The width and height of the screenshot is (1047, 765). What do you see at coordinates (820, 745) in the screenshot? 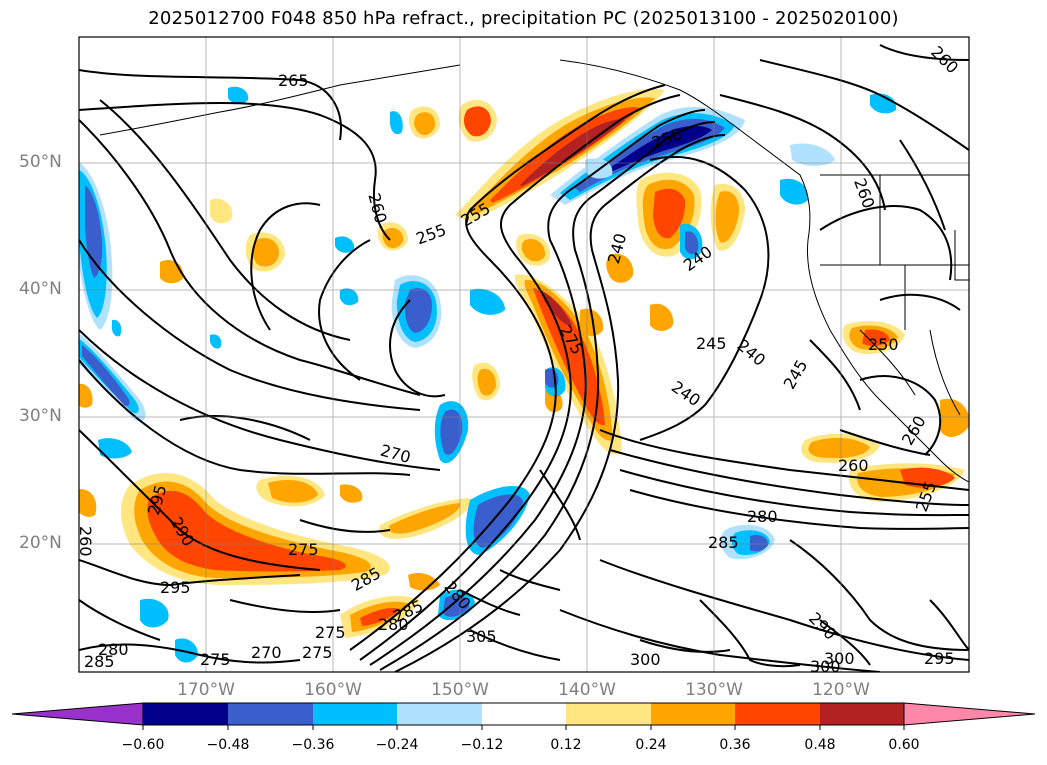
I see `colorbar-tick-label: 0.48` at bounding box center [820, 745].